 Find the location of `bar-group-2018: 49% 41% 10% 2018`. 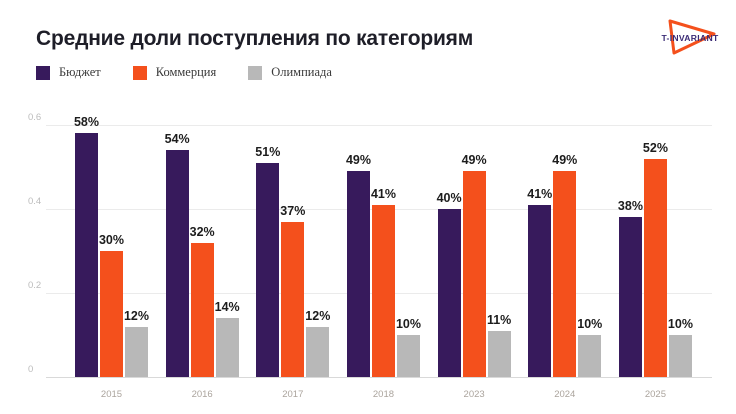

bar-group-2018: 49% 41% 10% 2018 is located at coordinates (383, 276).